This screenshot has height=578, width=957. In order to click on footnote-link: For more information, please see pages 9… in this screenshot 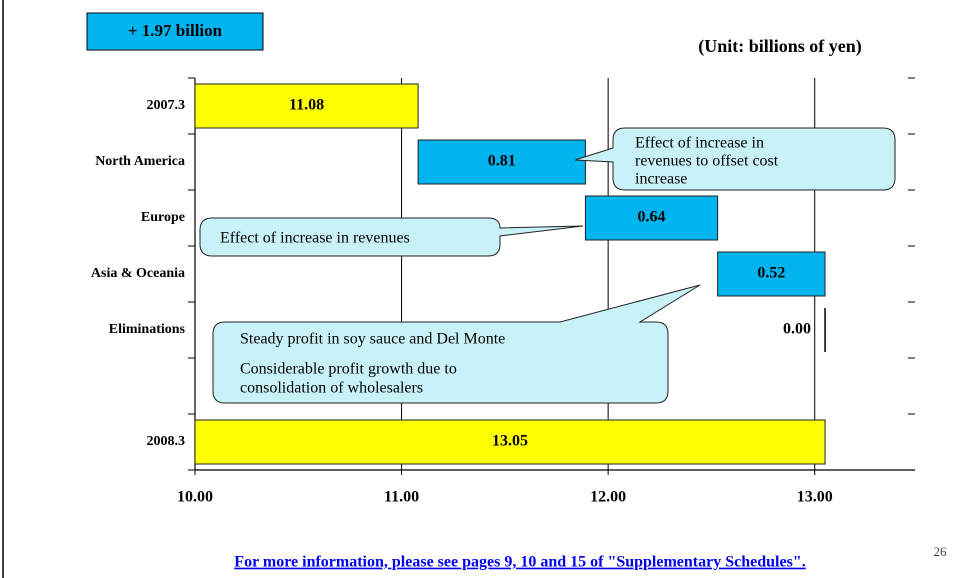, I will do `click(519, 562)`.